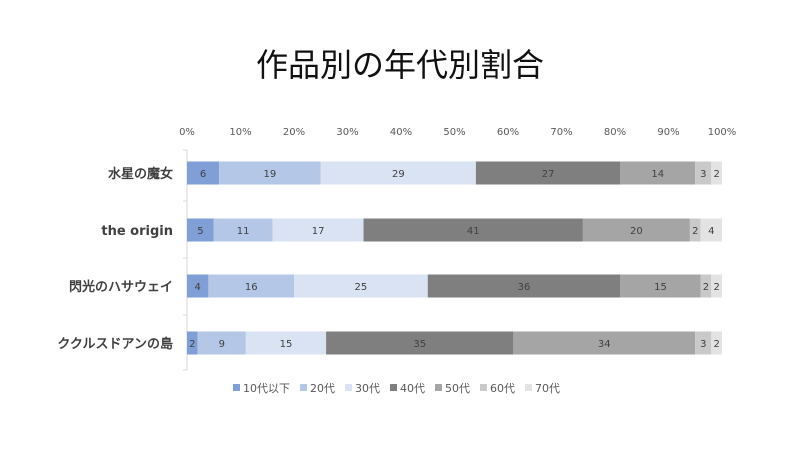 Image resolution: width=800 pixels, height=450 pixels. I want to click on legend-label: 20代, so click(322, 388).